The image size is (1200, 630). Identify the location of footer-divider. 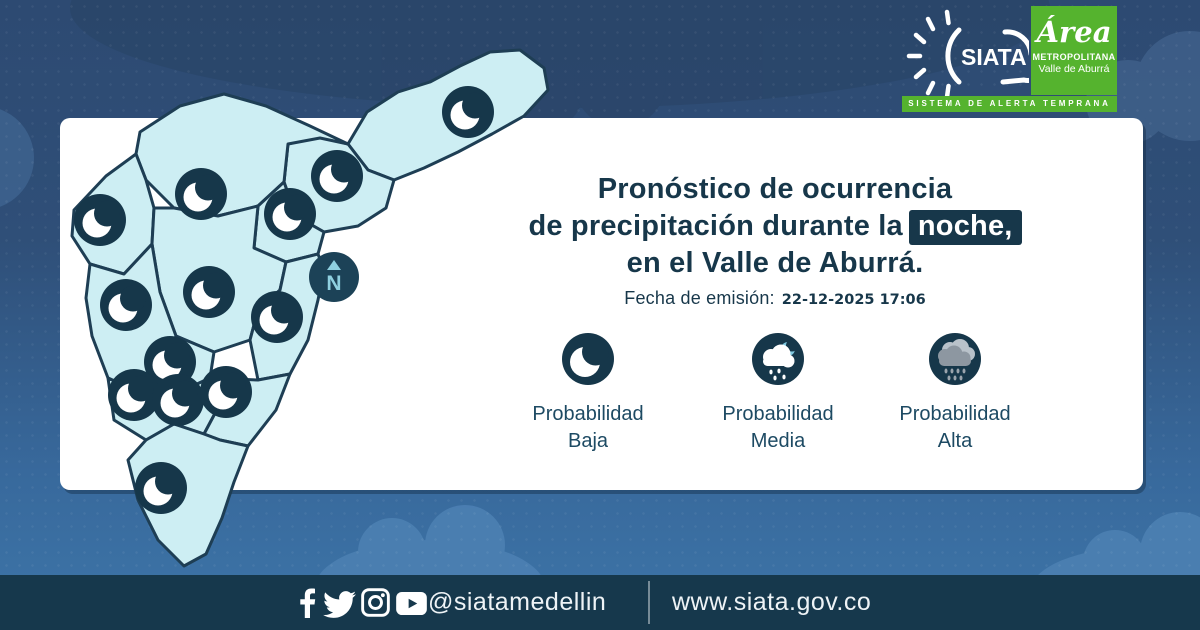
(649, 602).